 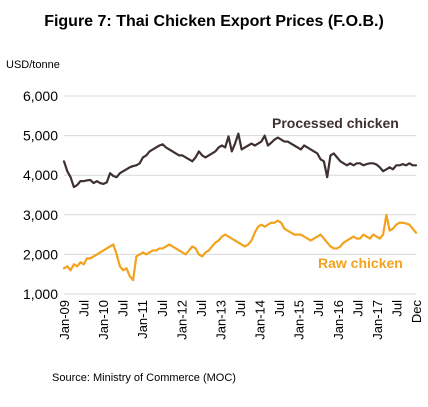 I want to click on x-tick-label: Jan-12, so click(x=181, y=320).